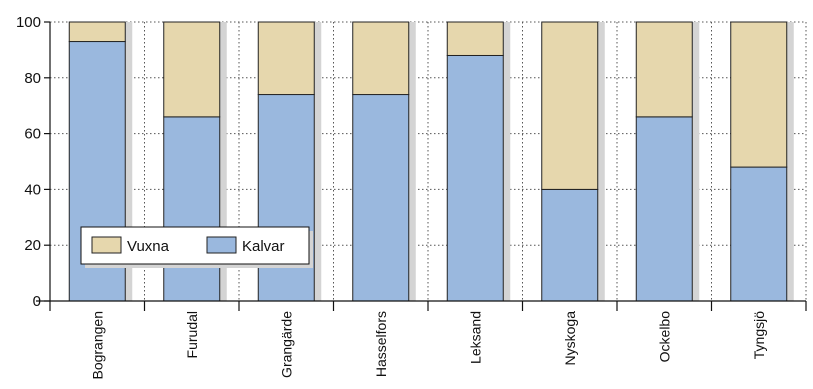  What do you see at coordinates (570, 338) in the screenshot?
I see `x-category-label-5: Nyskoga` at bounding box center [570, 338].